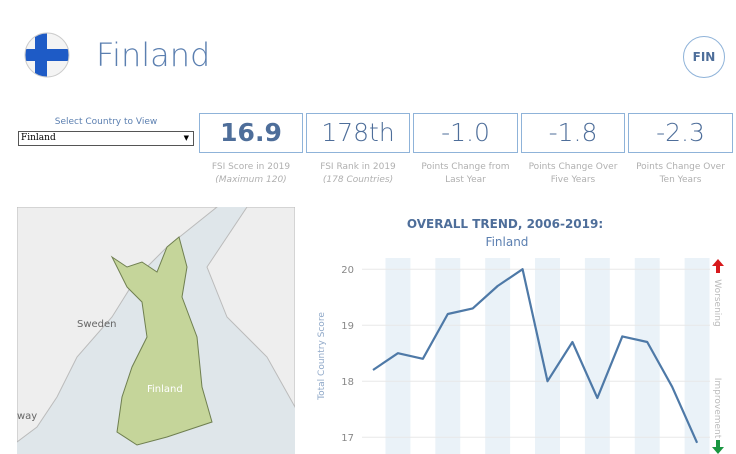  What do you see at coordinates (251, 133) in the screenshot?
I see `kpi-value: 16.9` at bounding box center [251, 133].